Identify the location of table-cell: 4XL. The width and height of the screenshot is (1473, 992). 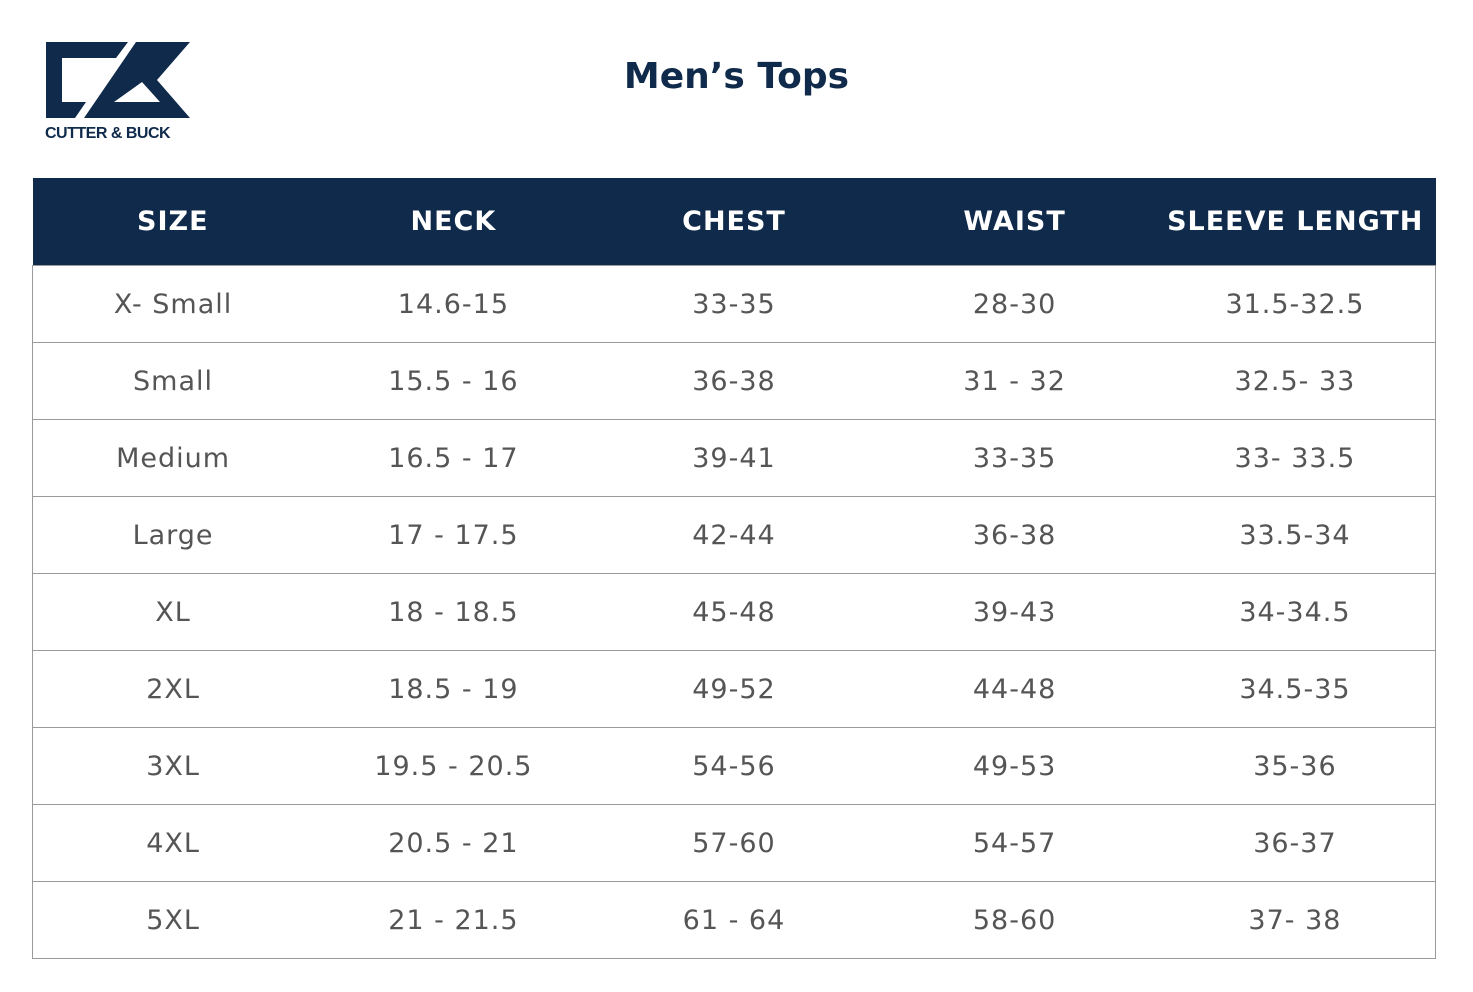
(173, 843).